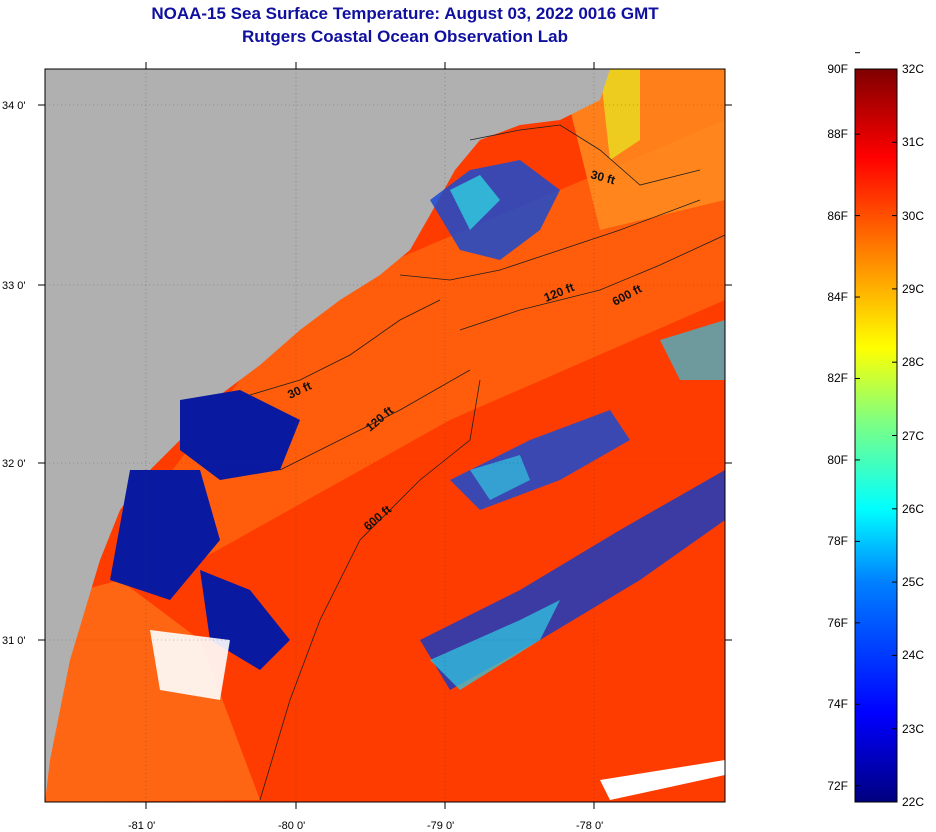 The image size is (936, 832). What do you see at coordinates (141, 826) in the screenshot?
I see `lon-label-81: -81 0'` at bounding box center [141, 826].